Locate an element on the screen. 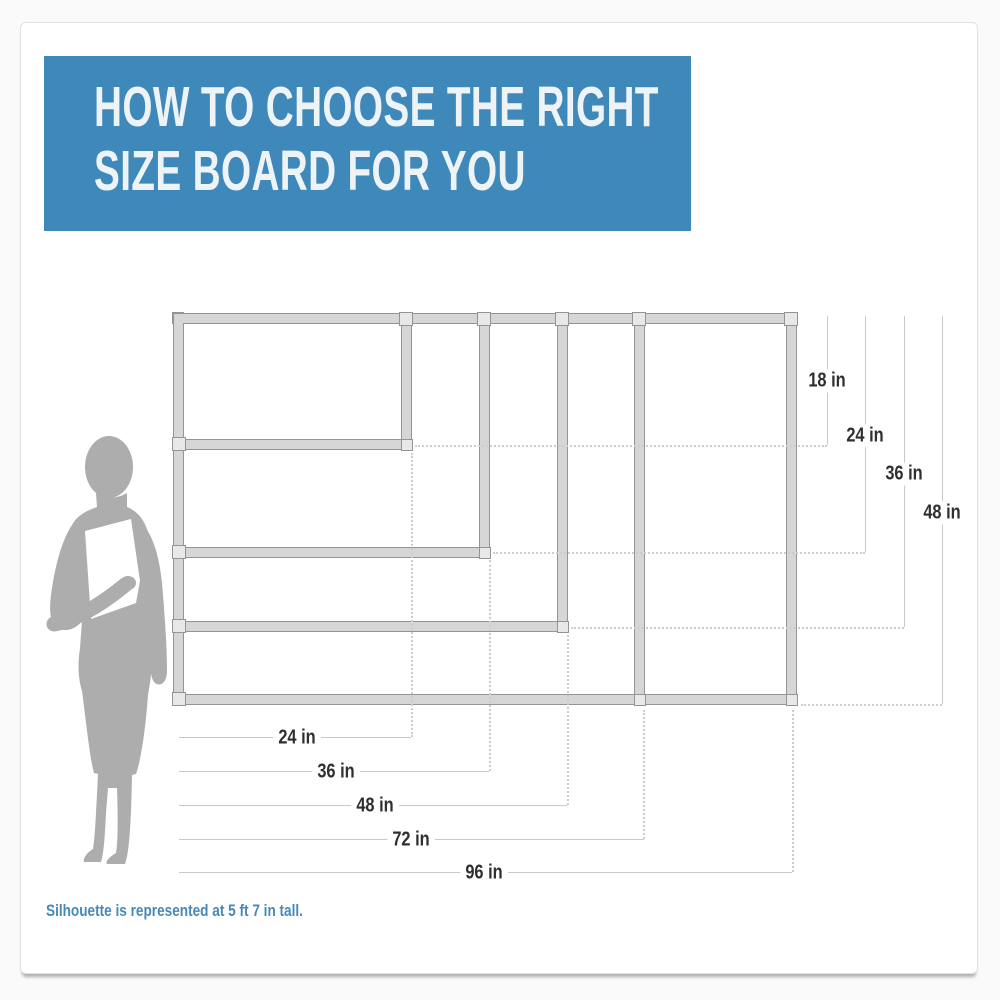 Image resolution: width=1000 pixels, height=1000 pixels. title-line-1: HOW TO CHOOSE THE RIGHT is located at coordinates (376, 107).